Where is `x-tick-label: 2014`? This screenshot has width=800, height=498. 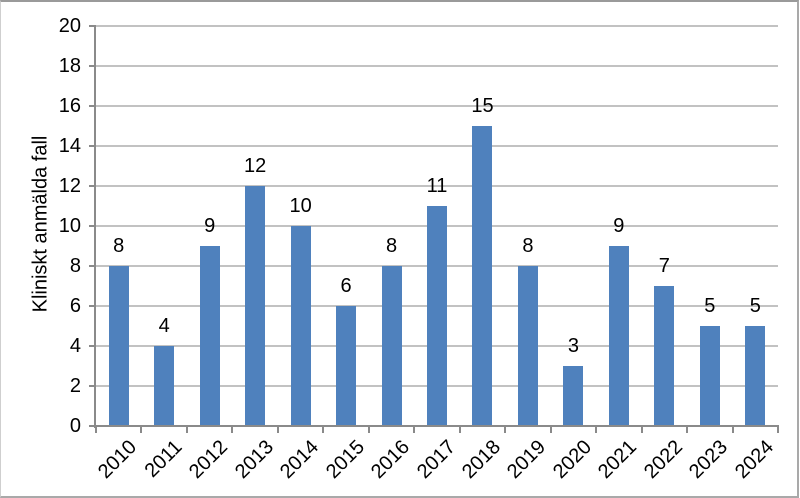
x-tick-label: 2014 is located at coordinates (300, 460).